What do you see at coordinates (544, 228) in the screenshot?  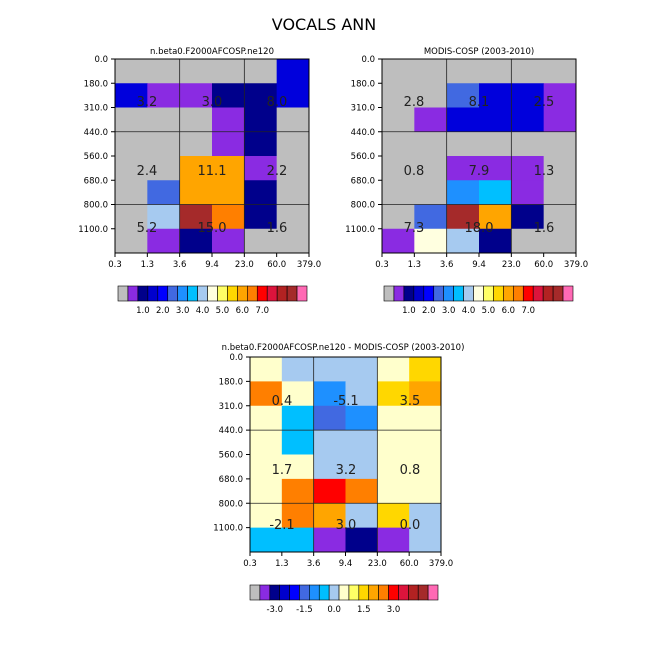 I see `data-label: 1.6` at bounding box center [544, 228].